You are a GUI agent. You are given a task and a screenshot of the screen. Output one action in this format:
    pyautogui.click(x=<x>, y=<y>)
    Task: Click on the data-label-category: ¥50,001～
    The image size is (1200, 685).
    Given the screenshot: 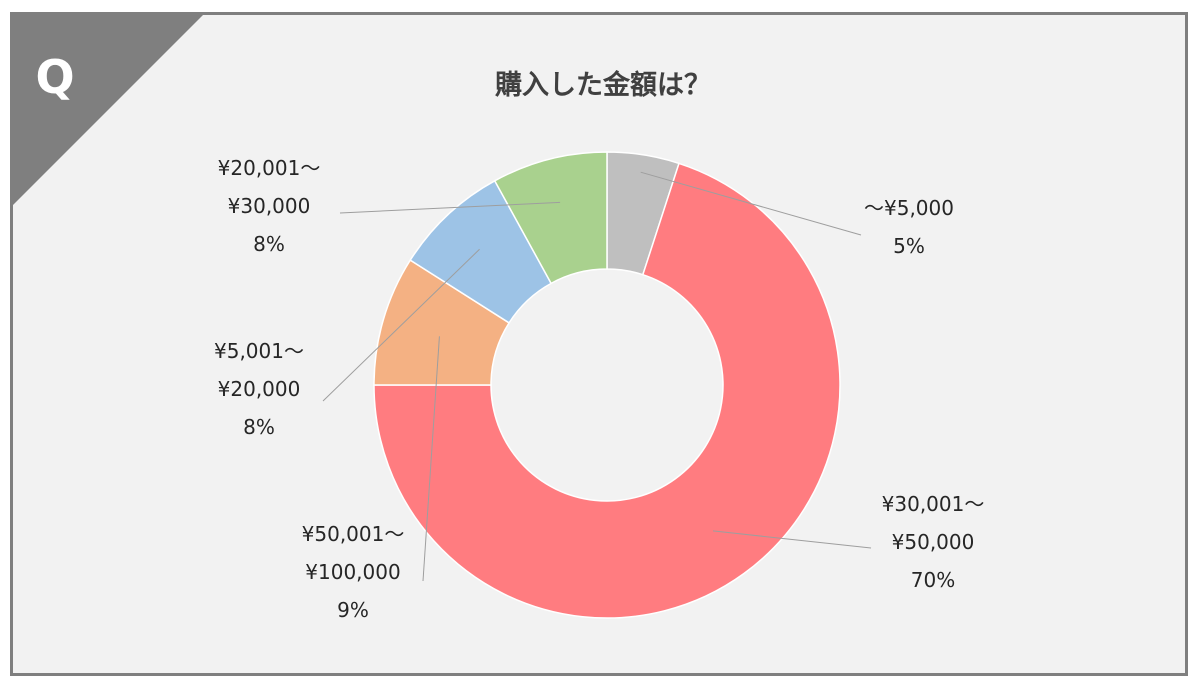 What is the action you would take?
    pyautogui.click(x=353, y=534)
    